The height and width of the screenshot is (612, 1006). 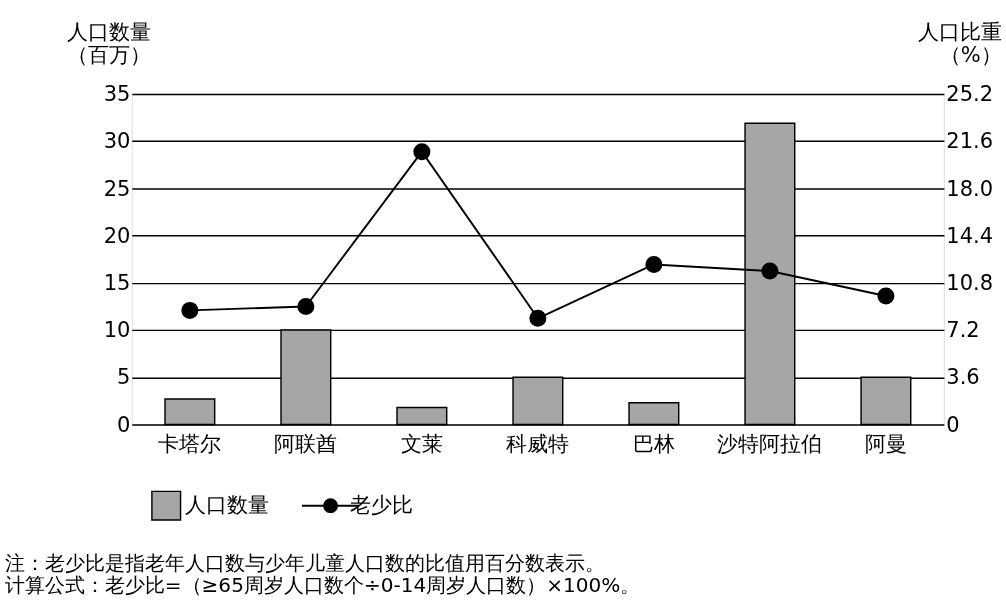 What do you see at coordinates (770, 443) in the screenshot?
I see `x-tick-label: 沙特阿拉伯` at bounding box center [770, 443].